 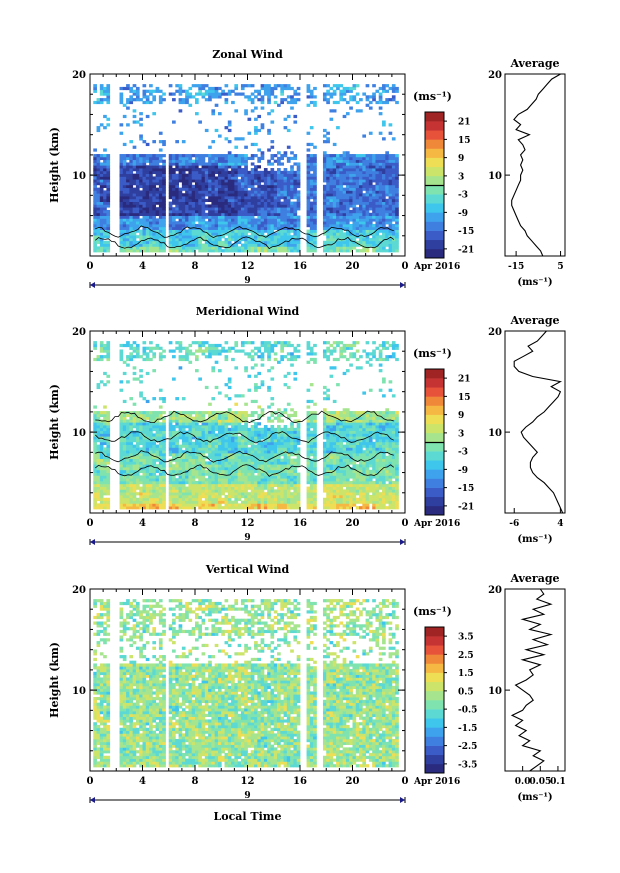 I want to click on x-axis-label: Local Time, so click(x=248, y=816).